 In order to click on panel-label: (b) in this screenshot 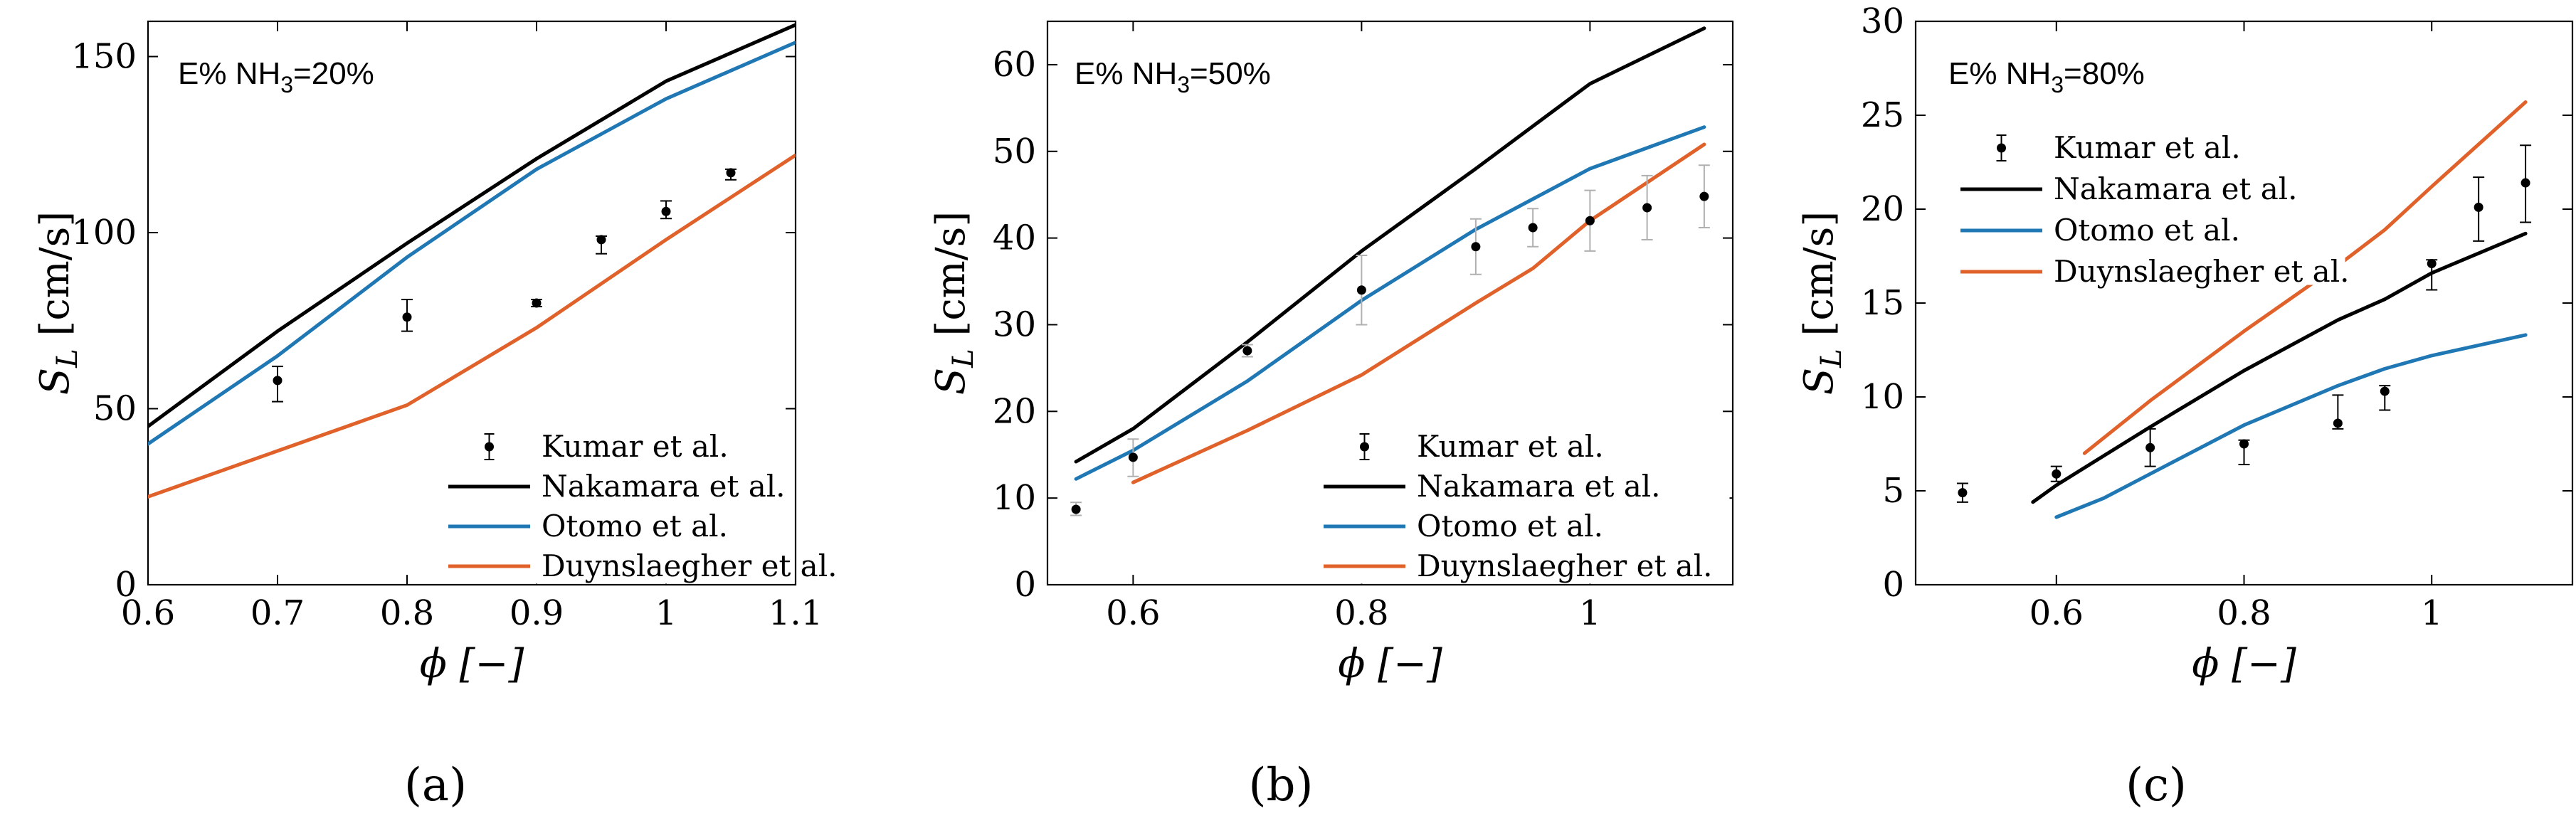, I will do `click(1281, 785)`.